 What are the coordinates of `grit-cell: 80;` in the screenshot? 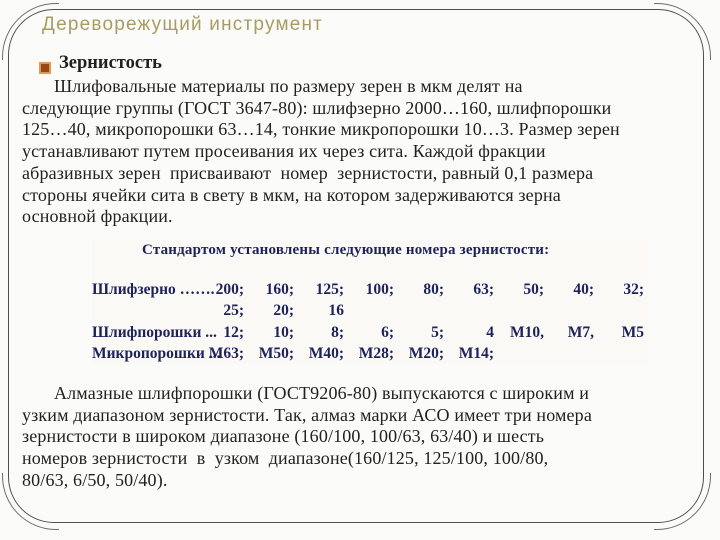 It's located at (433, 289).